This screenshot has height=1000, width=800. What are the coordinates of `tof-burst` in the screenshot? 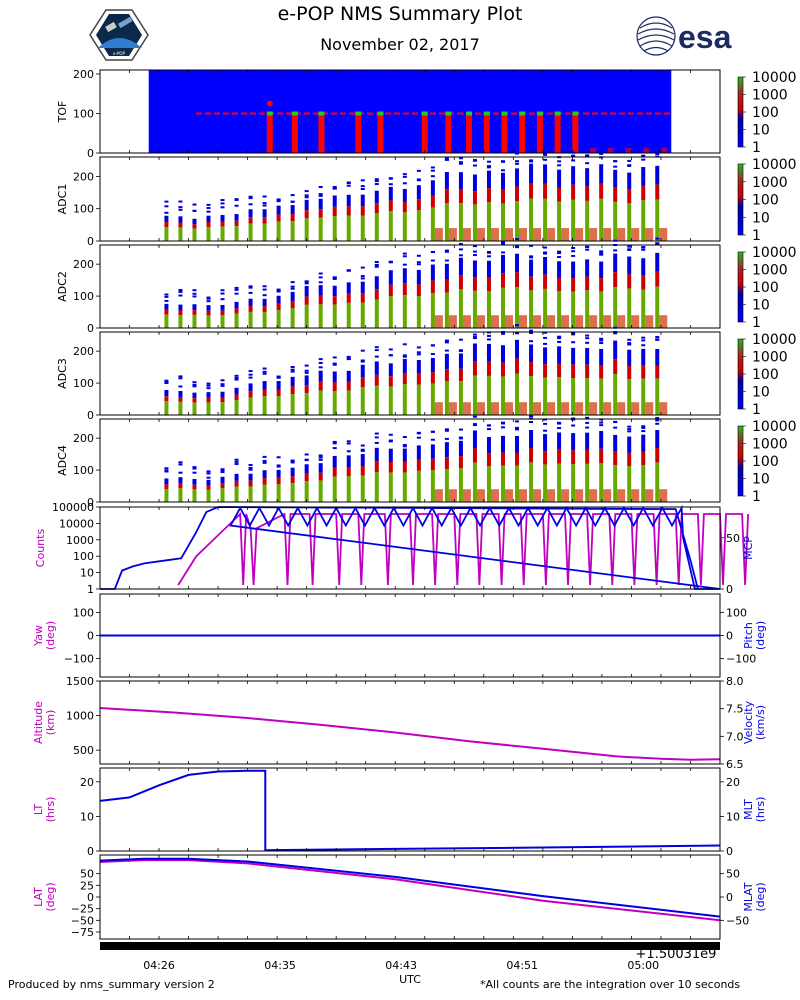 It's located at (575, 132).